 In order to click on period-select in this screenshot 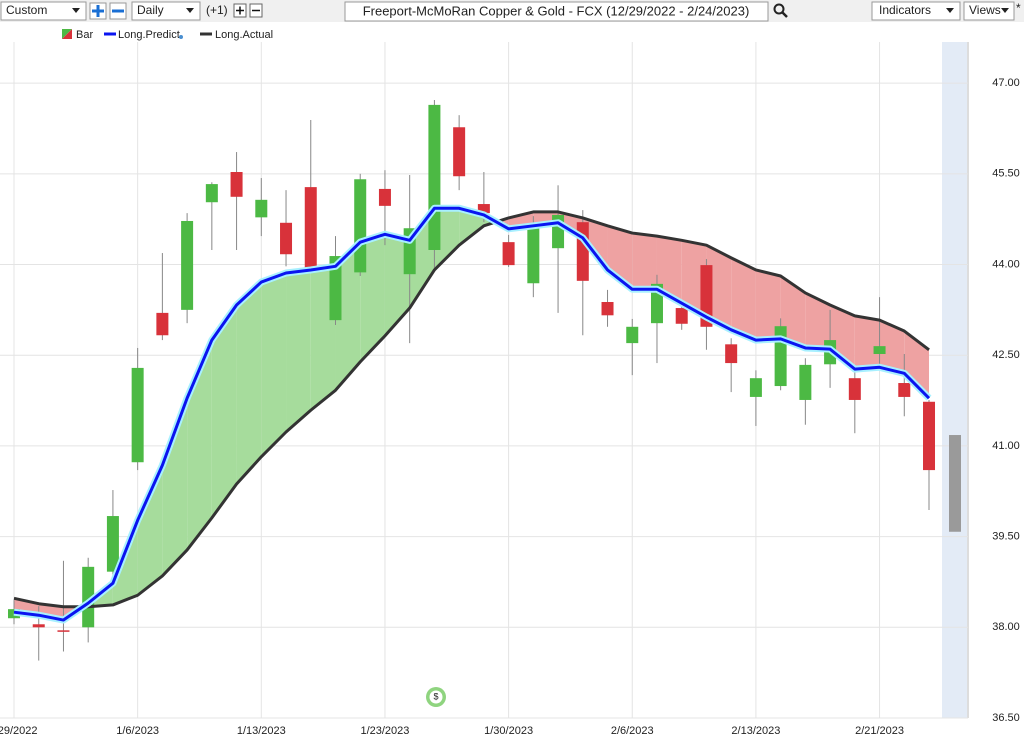, I will do `click(43, 11)`.